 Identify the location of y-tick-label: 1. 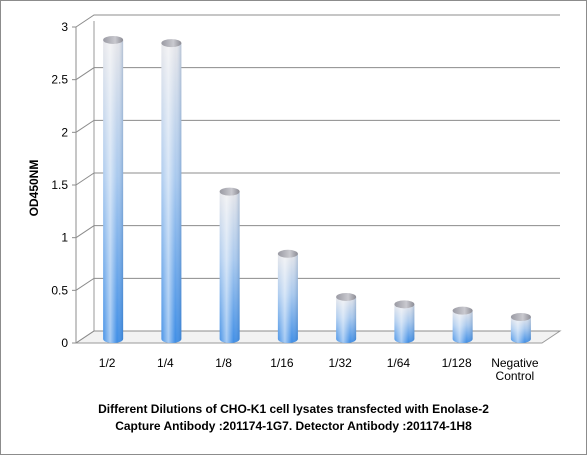
(64, 238).